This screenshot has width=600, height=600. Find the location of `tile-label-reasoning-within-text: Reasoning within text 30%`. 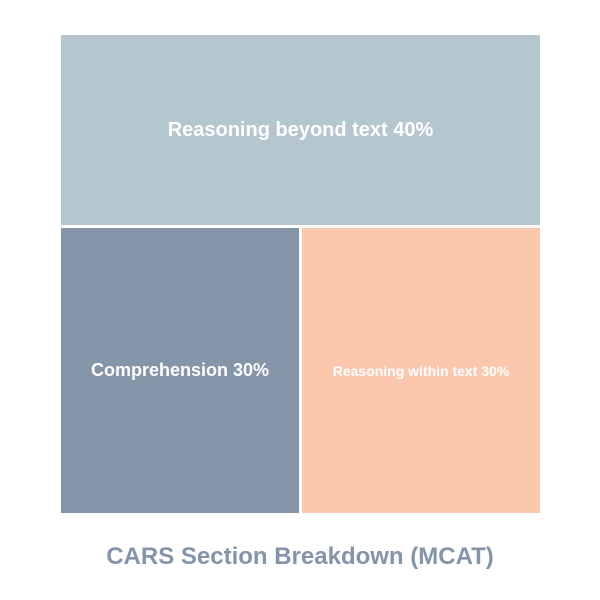

tile-label-reasoning-within-text: Reasoning within text 30% is located at coordinates (421, 370).